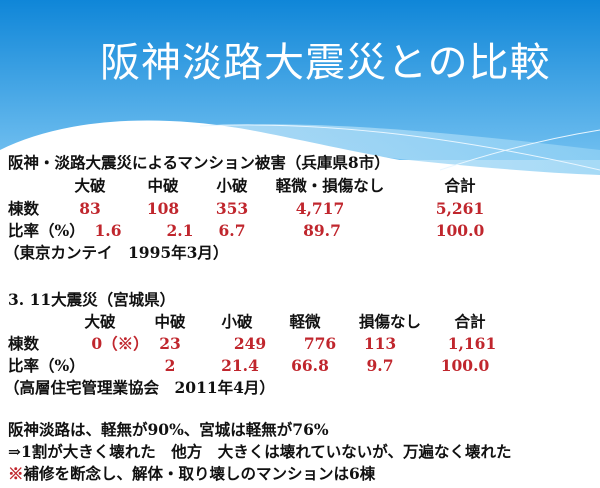 The height and width of the screenshot is (488, 600). What do you see at coordinates (100, 321) in the screenshot?
I see `miyagi-col-header: 大破` at bounding box center [100, 321].